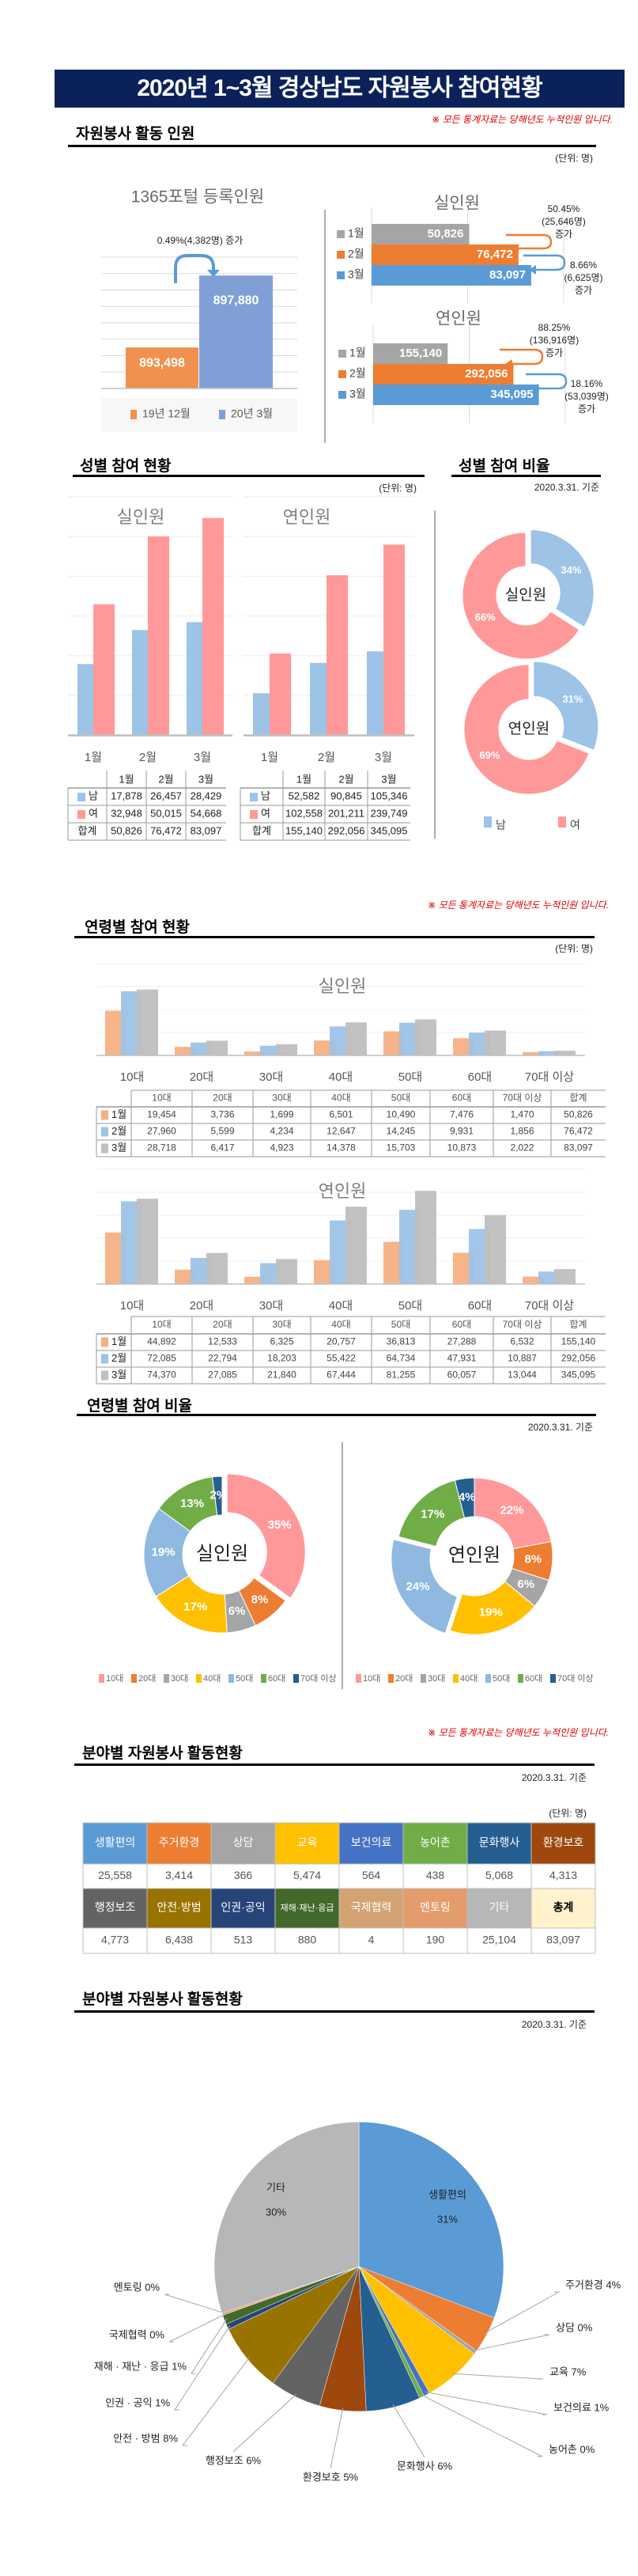  Describe the element at coordinates (341, 1358) in the screenshot. I see `table-cell: 55,422` at that location.